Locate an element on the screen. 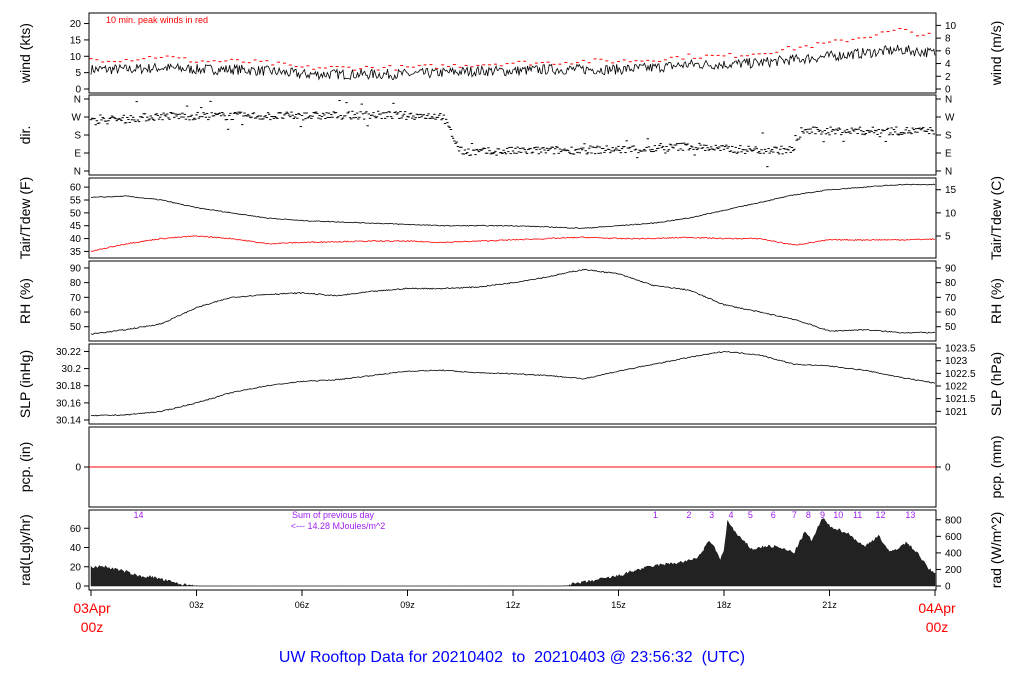 The height and width of the screenshot is (700, 1024). rh-line is located at coordinates (513, 301).